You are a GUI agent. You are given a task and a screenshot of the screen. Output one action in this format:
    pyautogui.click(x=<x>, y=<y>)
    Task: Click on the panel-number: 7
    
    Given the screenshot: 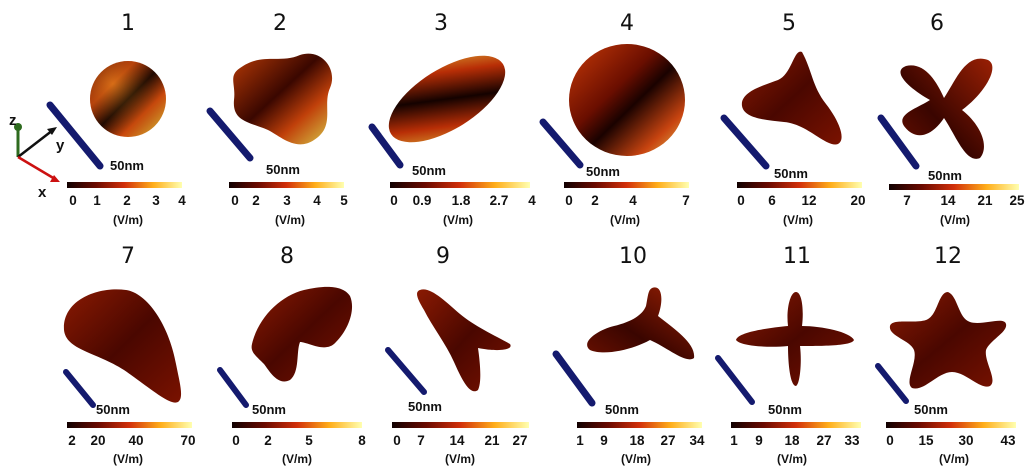 What is the action you would take?
    pyautogui.click(x=128, y=256)
    